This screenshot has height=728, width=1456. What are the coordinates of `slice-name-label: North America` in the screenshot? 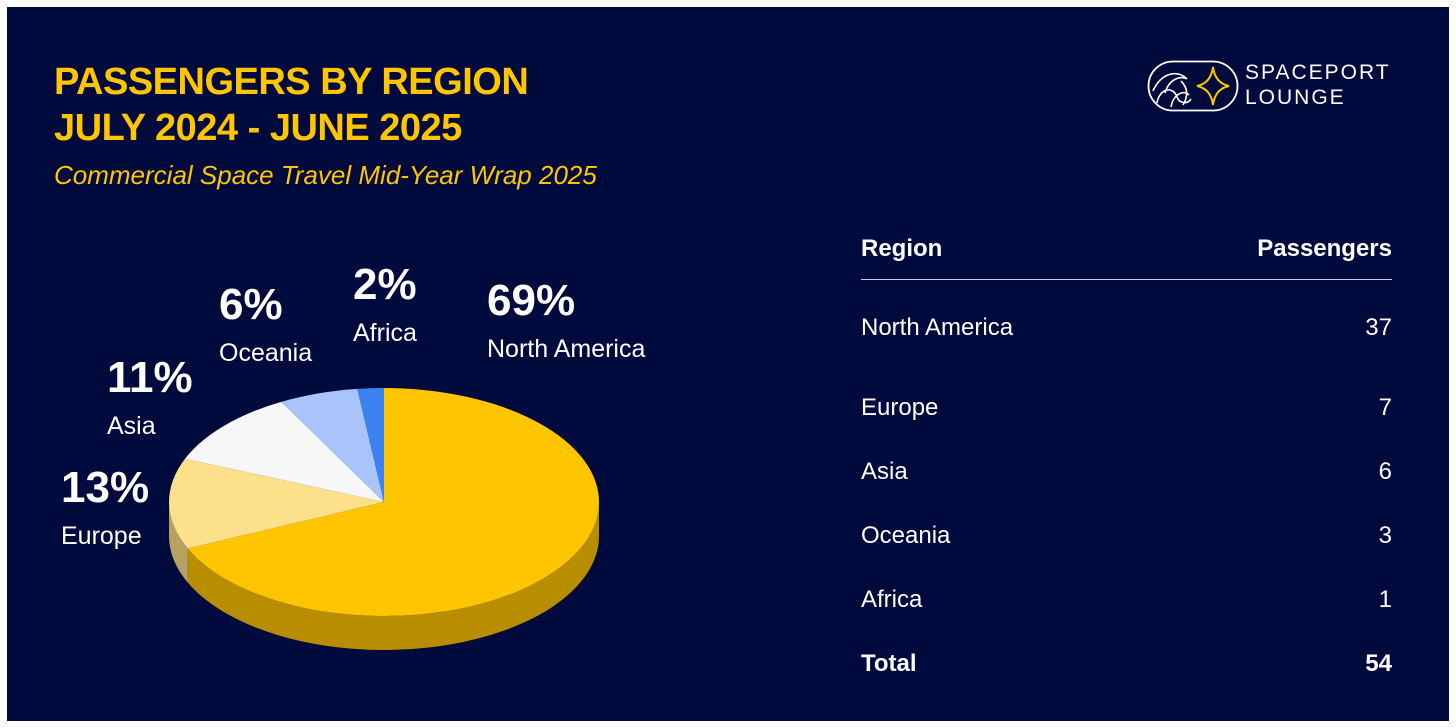 It's located at (566, 349).